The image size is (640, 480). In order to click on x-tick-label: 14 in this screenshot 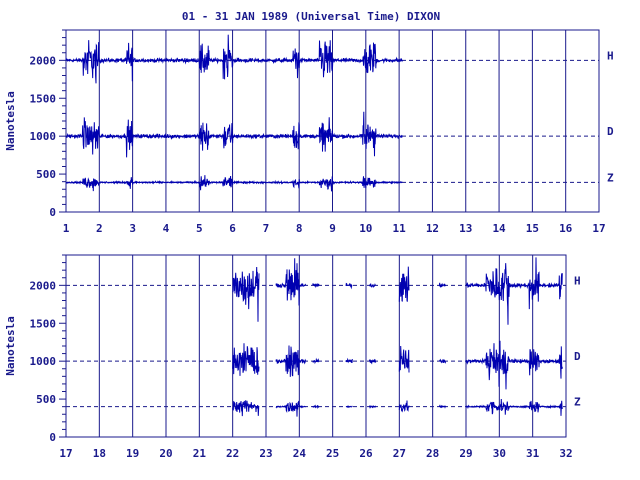, I will do `click(499, 228)`.